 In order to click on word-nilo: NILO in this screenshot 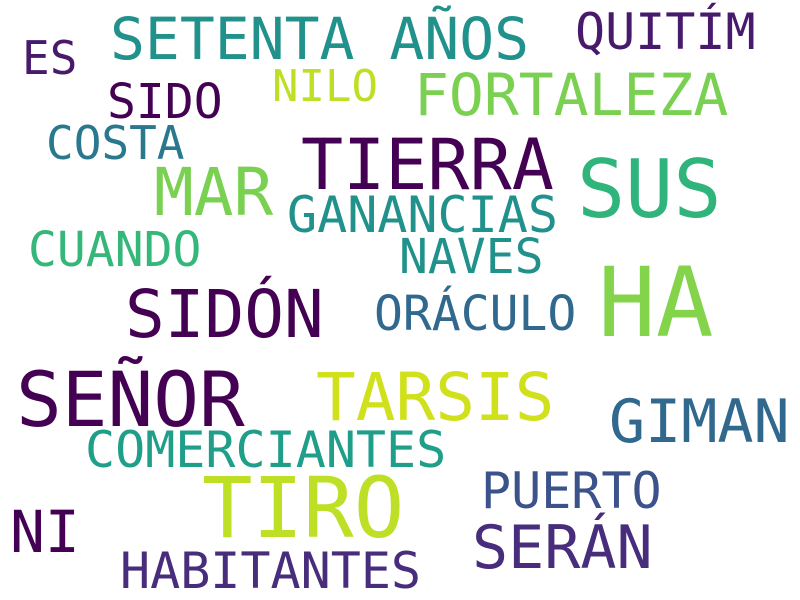, I will do `click(325, 86)`.